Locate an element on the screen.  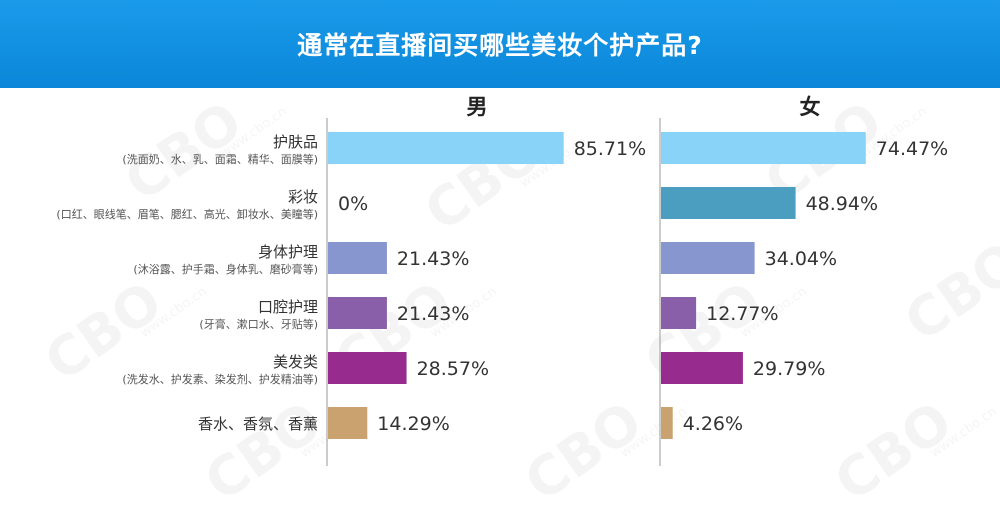
data-label: 4.26% is located at coordinates (713, 424).